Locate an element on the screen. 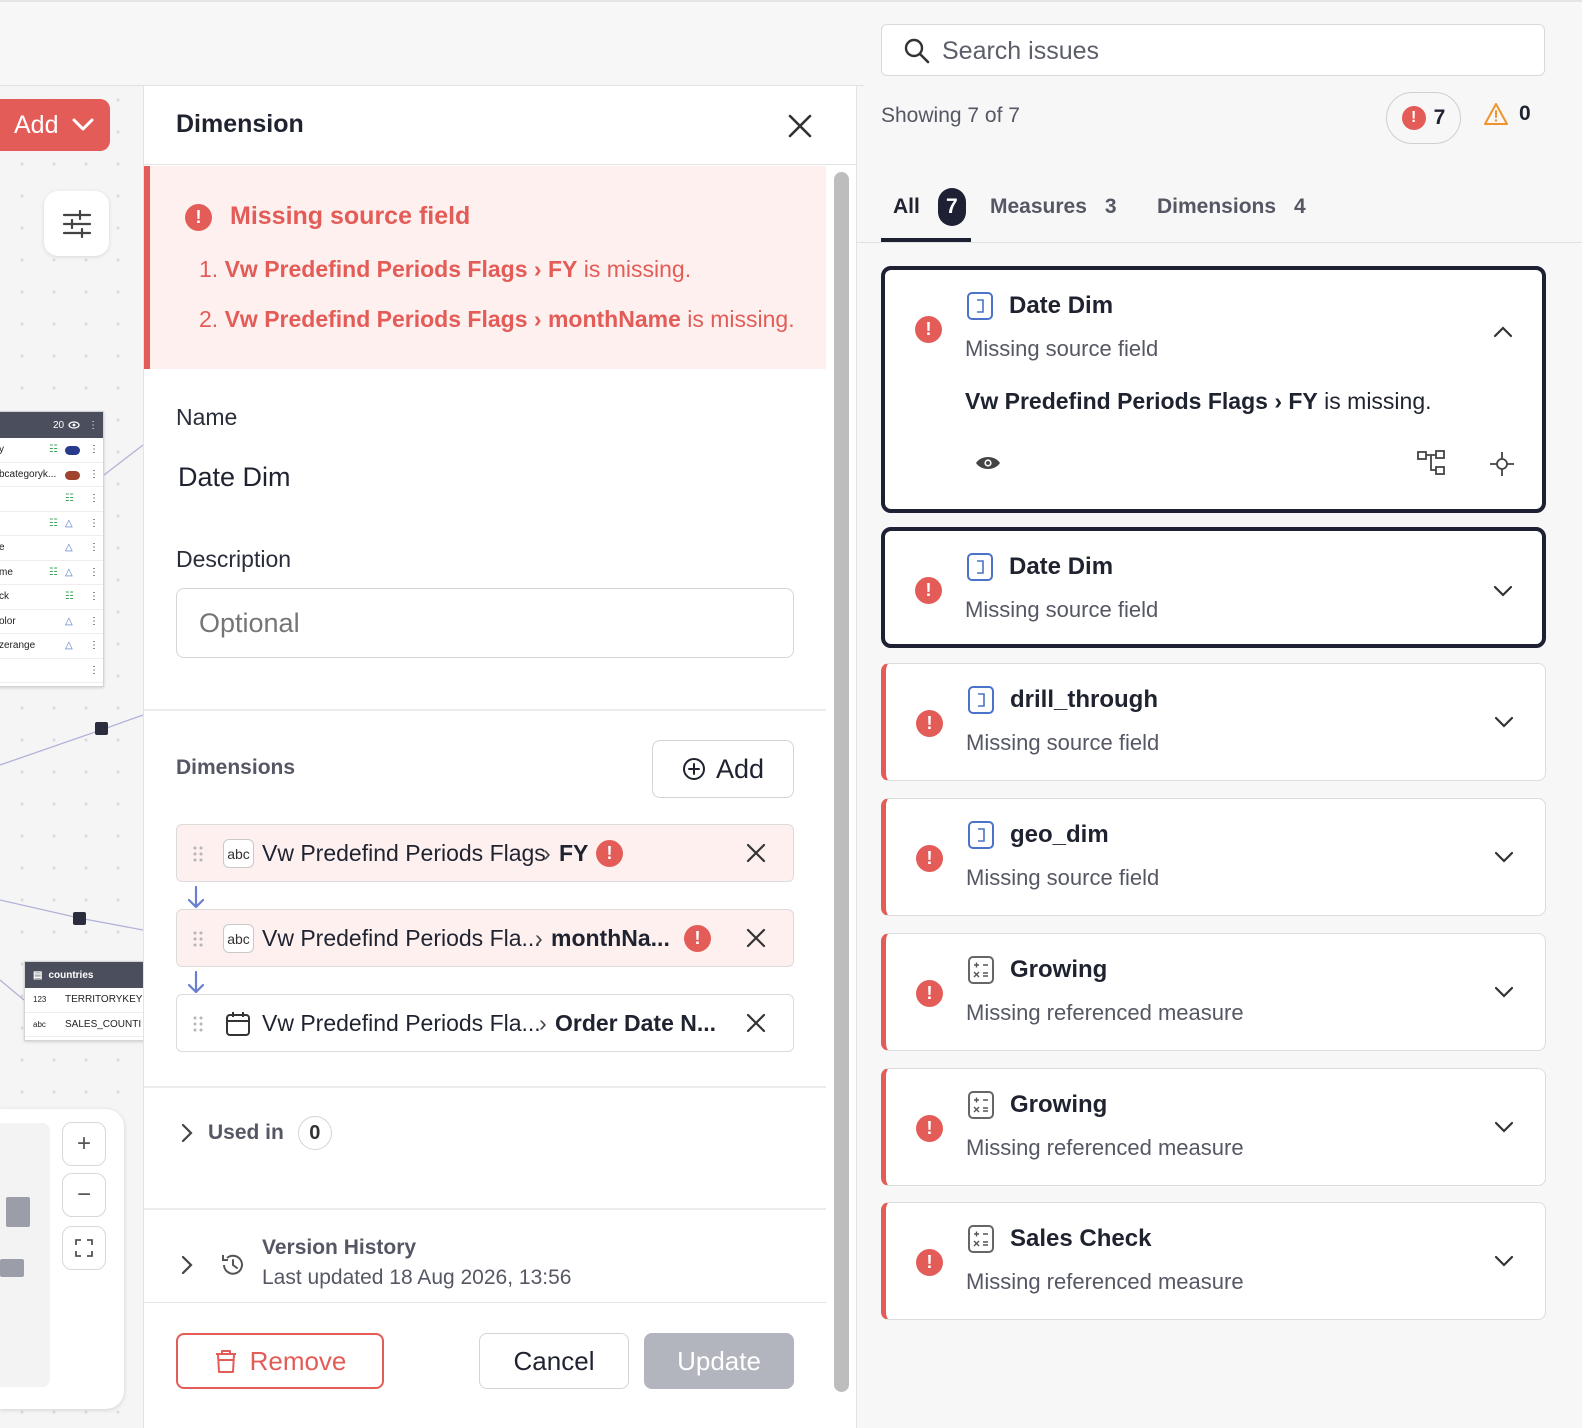 The image size is (1582, 1428). trash-icon is located at coordinates (225, 1361).